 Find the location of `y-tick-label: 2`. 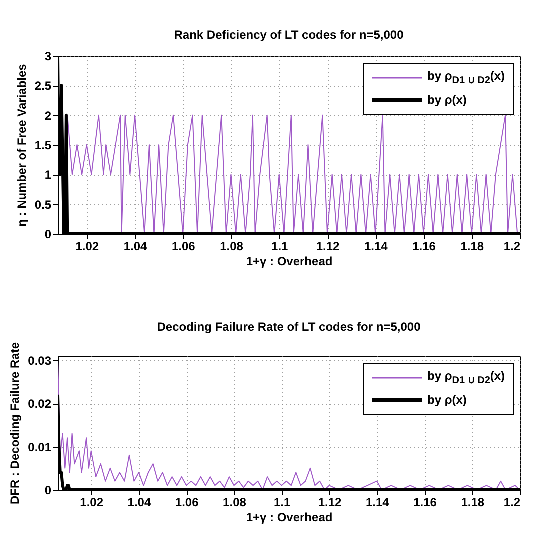

y-tick-label: 2 is located at coordinates (48, 115).